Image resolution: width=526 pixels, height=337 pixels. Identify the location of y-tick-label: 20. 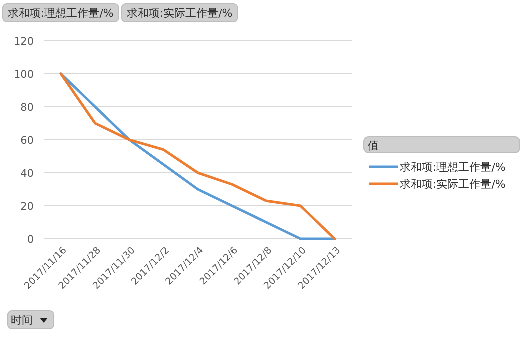
(27, 207).